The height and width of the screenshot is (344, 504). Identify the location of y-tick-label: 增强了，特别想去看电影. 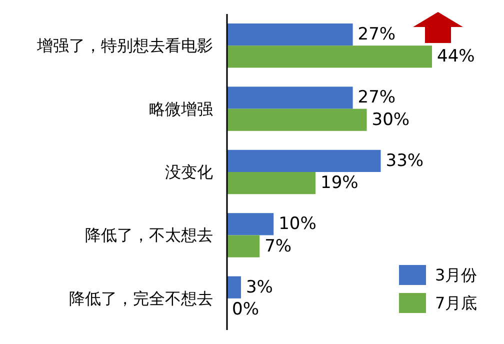
(124, 46).